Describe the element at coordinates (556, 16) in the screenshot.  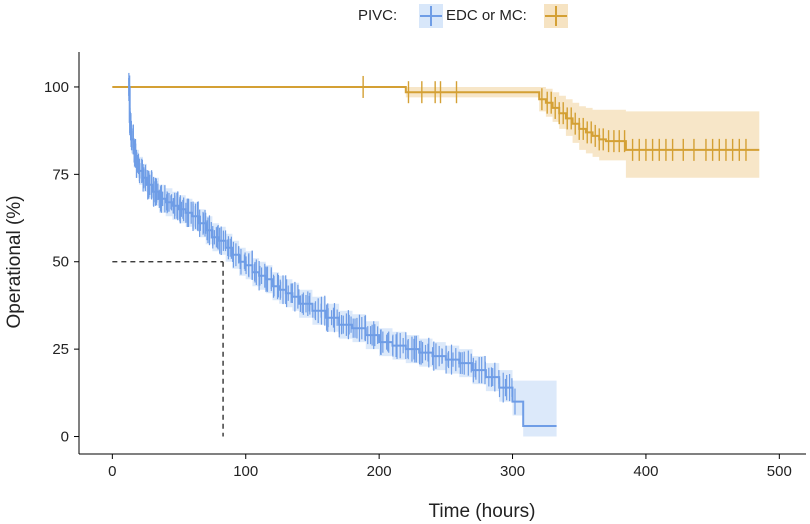
I see `legend-key-edc` at that location.